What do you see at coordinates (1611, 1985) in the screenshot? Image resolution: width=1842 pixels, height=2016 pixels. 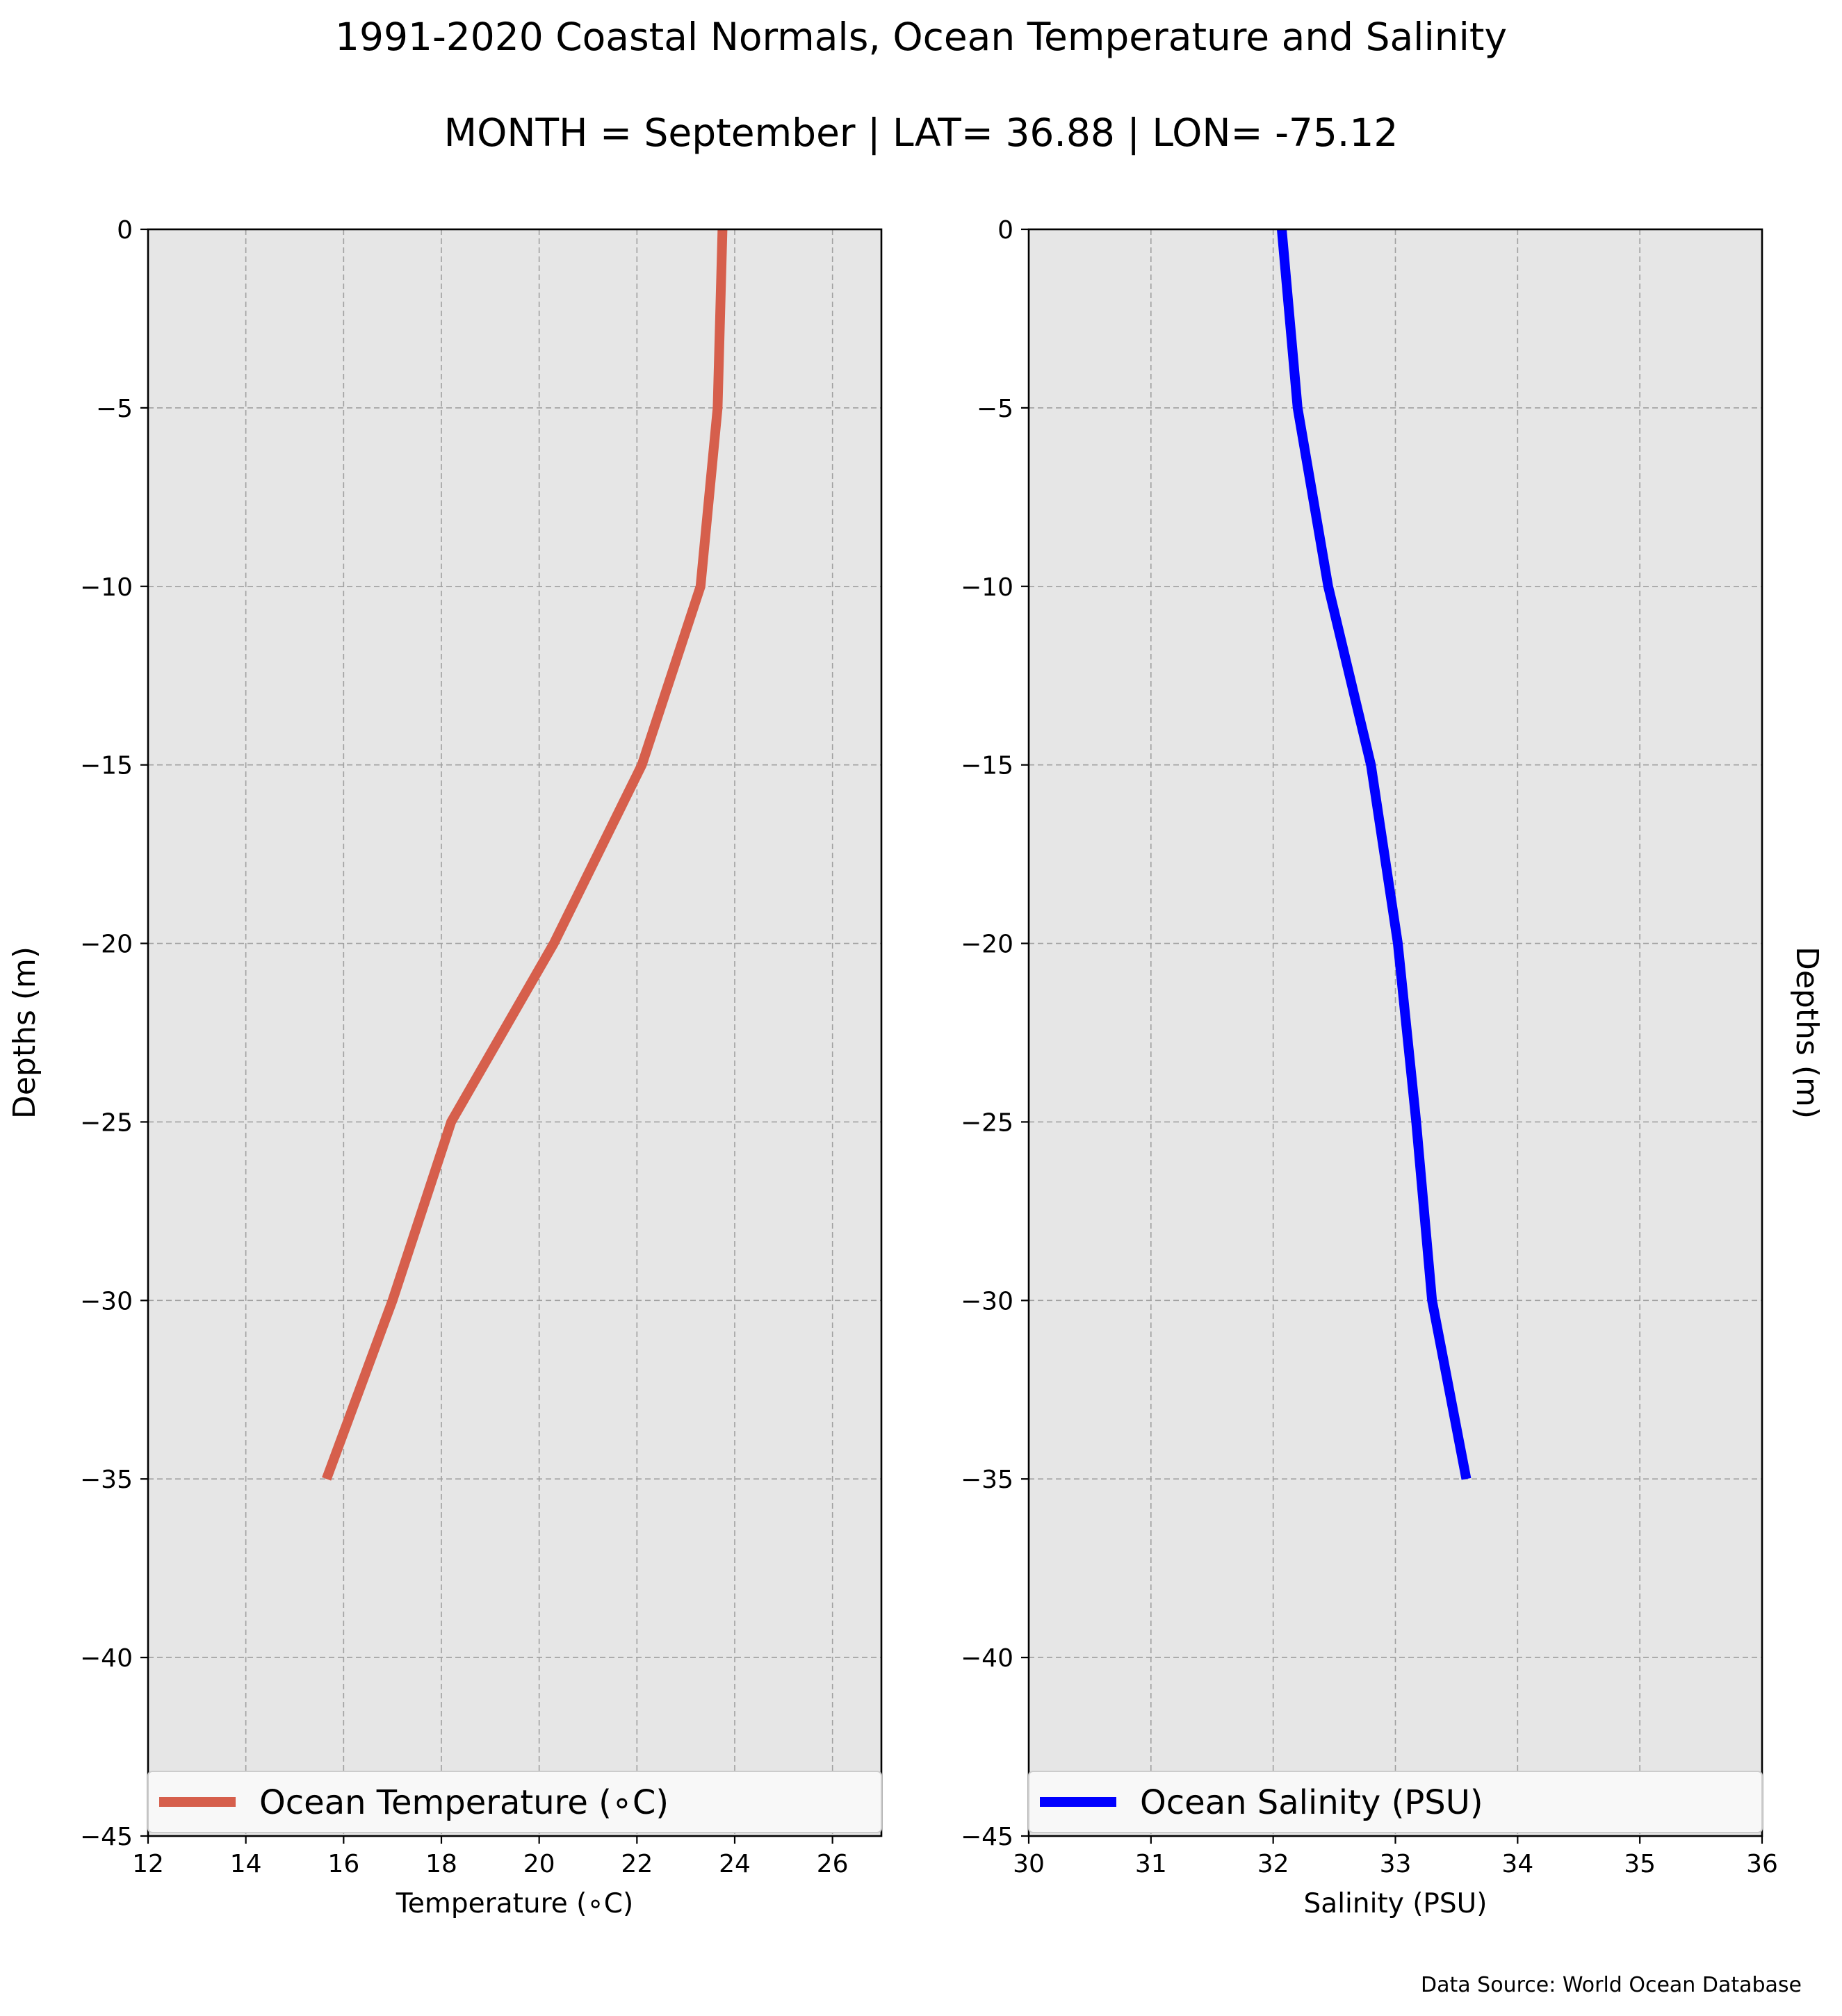 I see `data-source-note: Data Source: World Ocean Database` at bounding box center [1611, 1985].